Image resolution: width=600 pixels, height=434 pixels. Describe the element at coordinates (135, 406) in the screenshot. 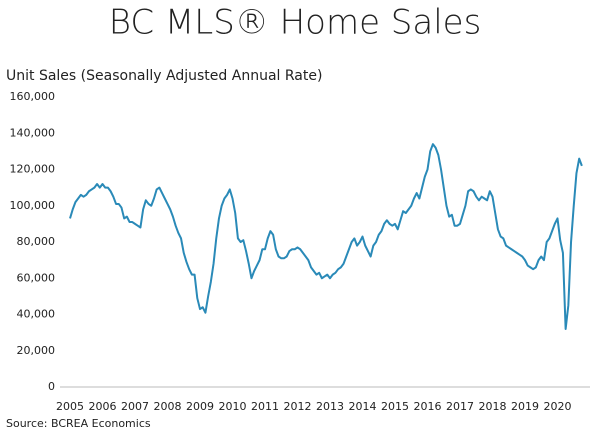

I see `x-tick-label: 2007` at that location.